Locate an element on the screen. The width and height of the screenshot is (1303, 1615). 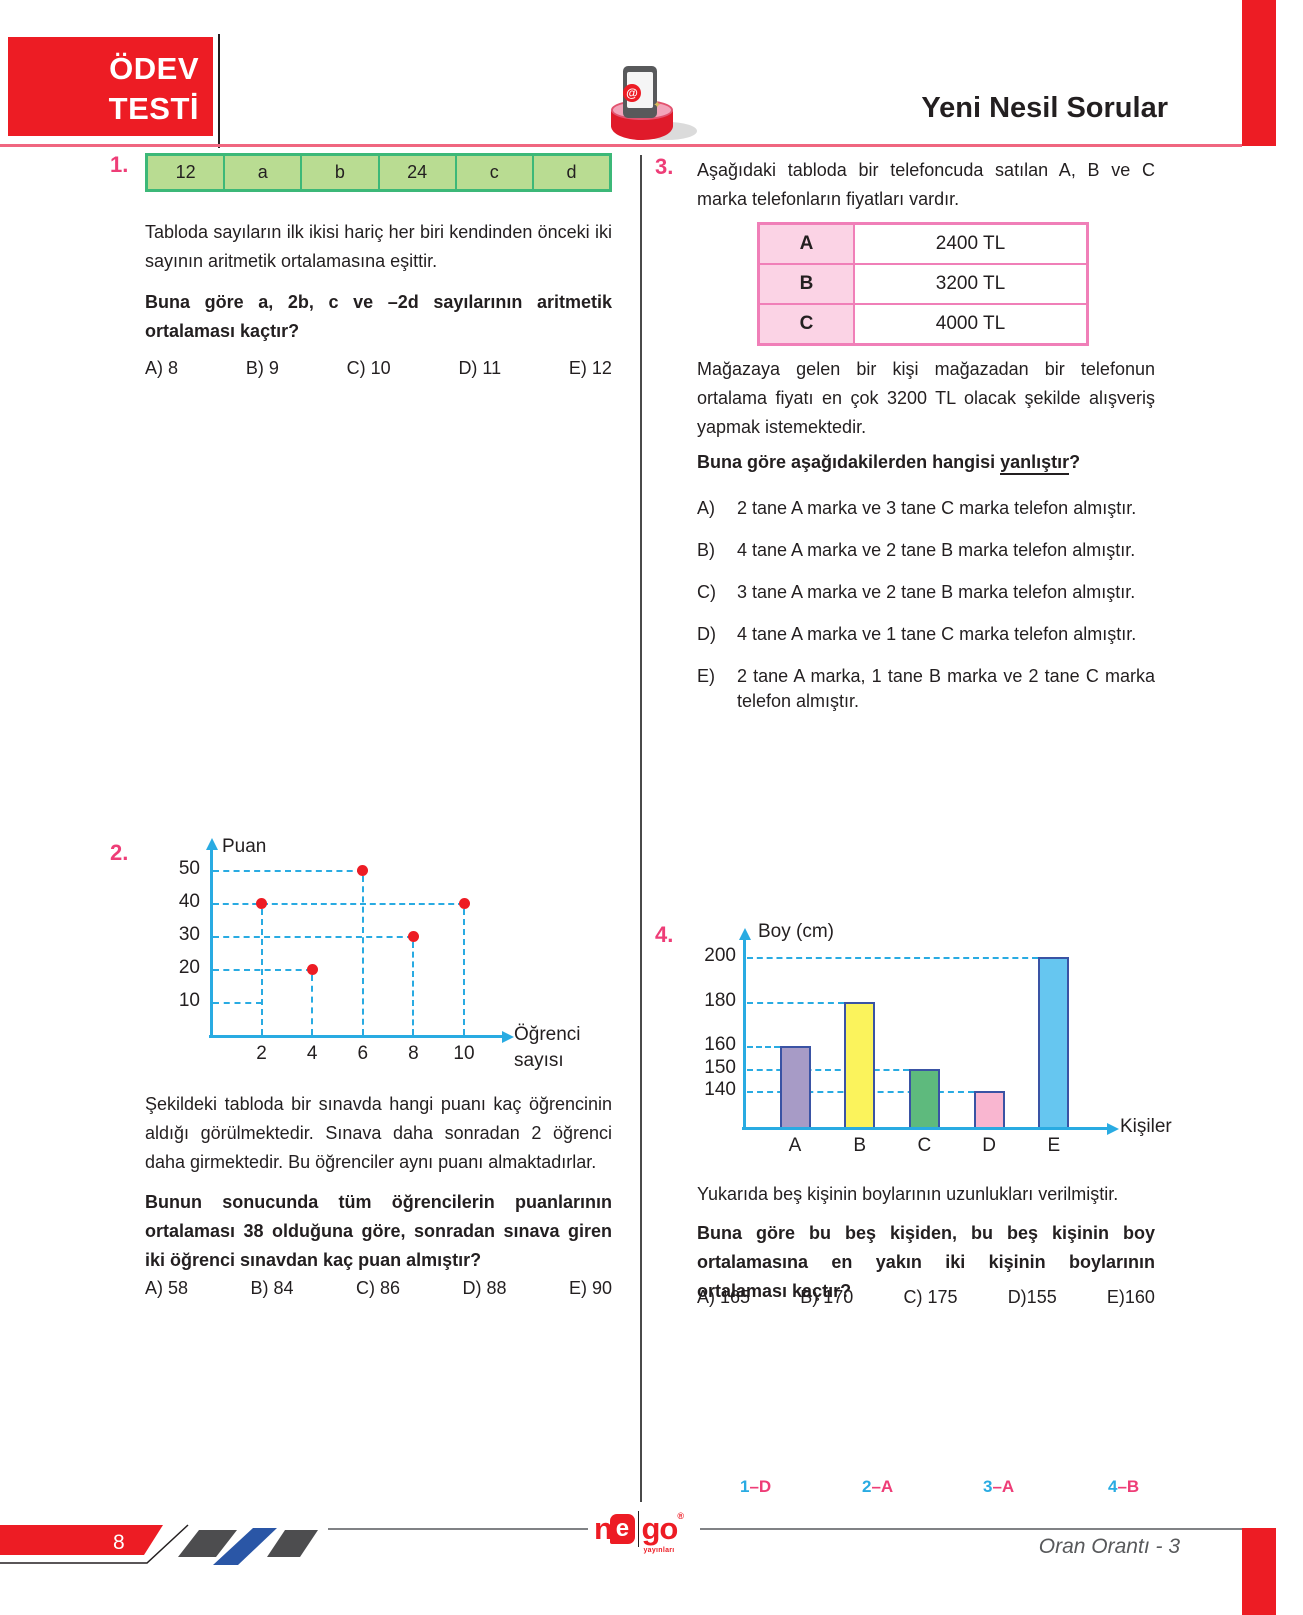
stripe-blue is located at coordinates (245, 1546).